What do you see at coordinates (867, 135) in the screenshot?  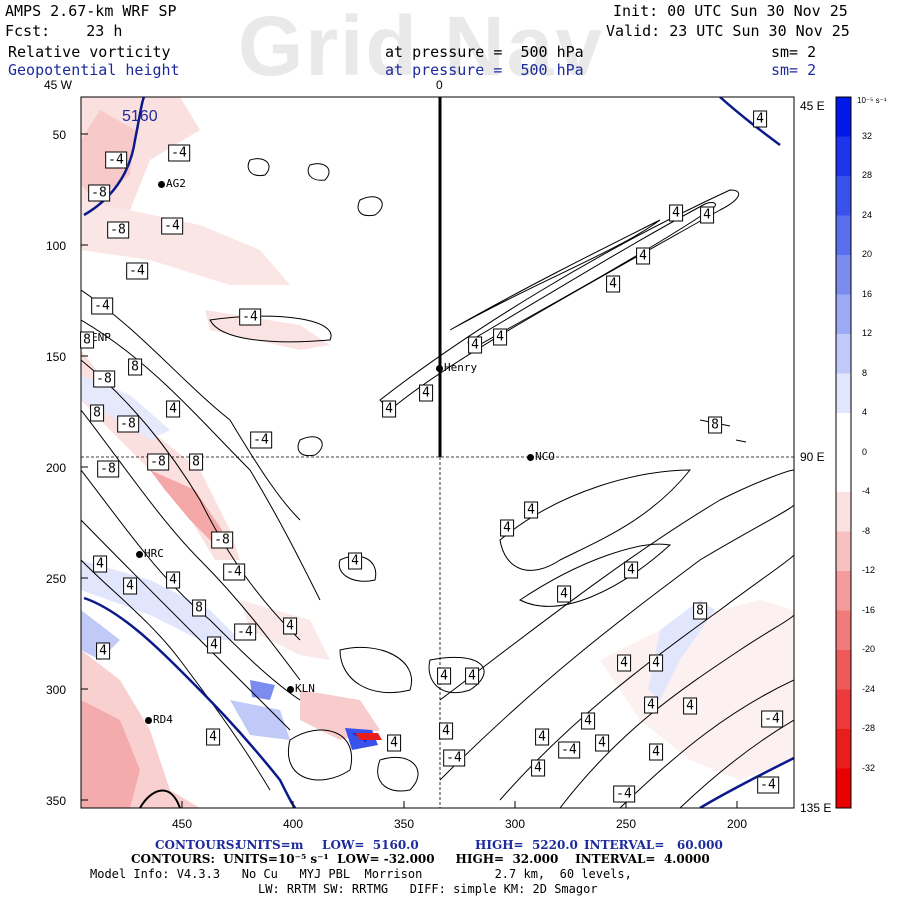 I see `colorbar-tick-label: 32` at bounding box center [867, 135].